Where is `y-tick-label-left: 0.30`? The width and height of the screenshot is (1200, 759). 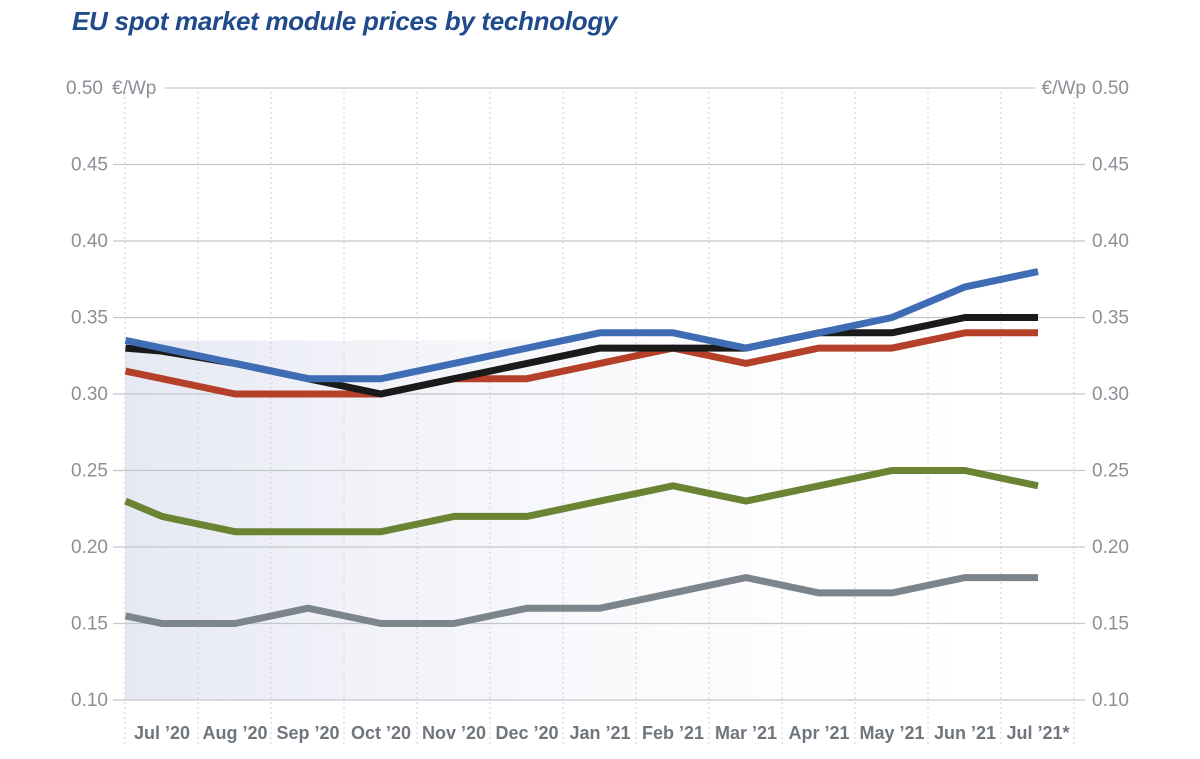 y-tick-label-left: 0.30 is located at coordinates (89, 394).